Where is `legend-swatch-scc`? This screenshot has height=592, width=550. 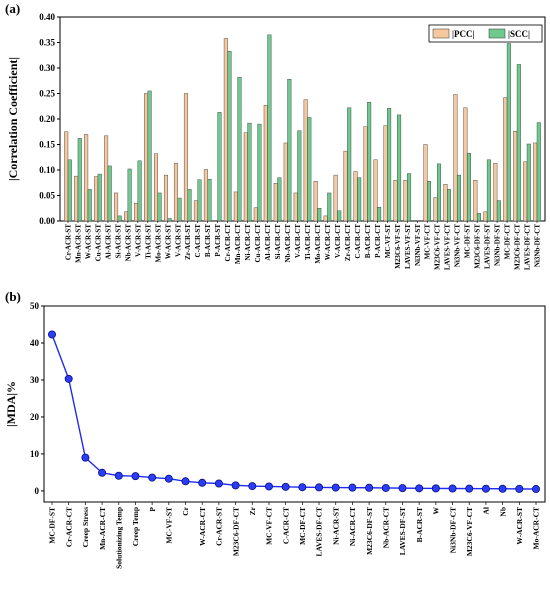 legend-swatch-scc is located at coordinates (497, 33).